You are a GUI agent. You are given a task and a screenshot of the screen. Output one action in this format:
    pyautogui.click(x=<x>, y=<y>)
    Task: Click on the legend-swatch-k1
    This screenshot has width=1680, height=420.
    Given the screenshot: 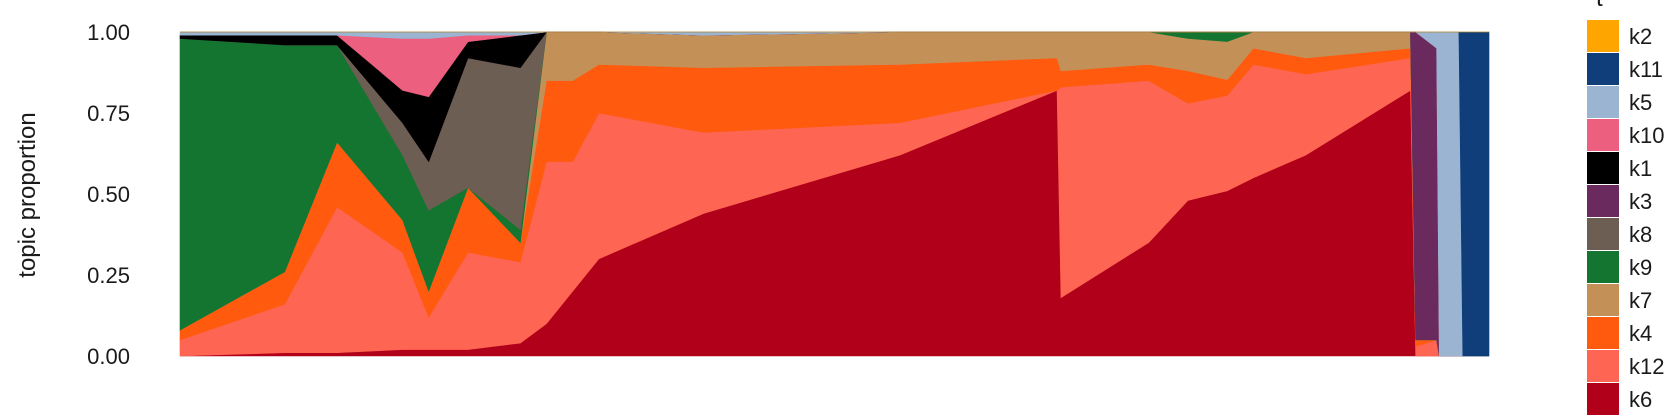 What is the action you would take?
    pyautogui.click(x=1603, y=168)
    